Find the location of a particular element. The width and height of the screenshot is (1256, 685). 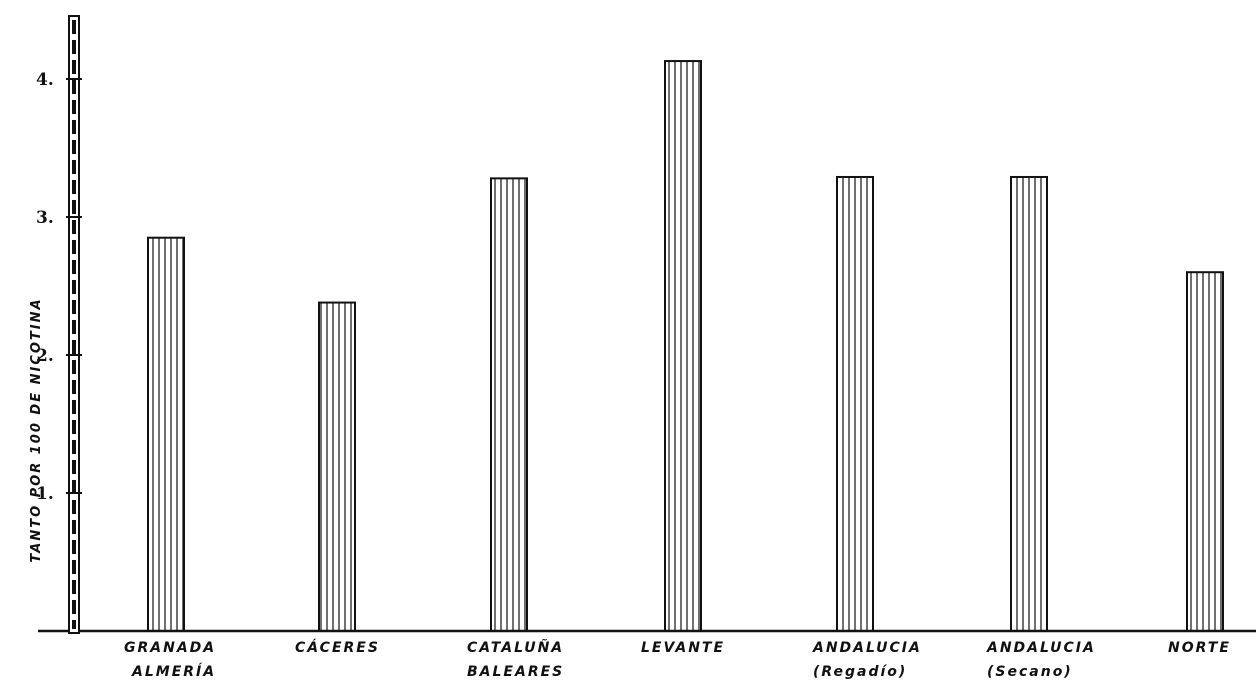

category-label: (Regadío) is located at coordinates (860, 672).